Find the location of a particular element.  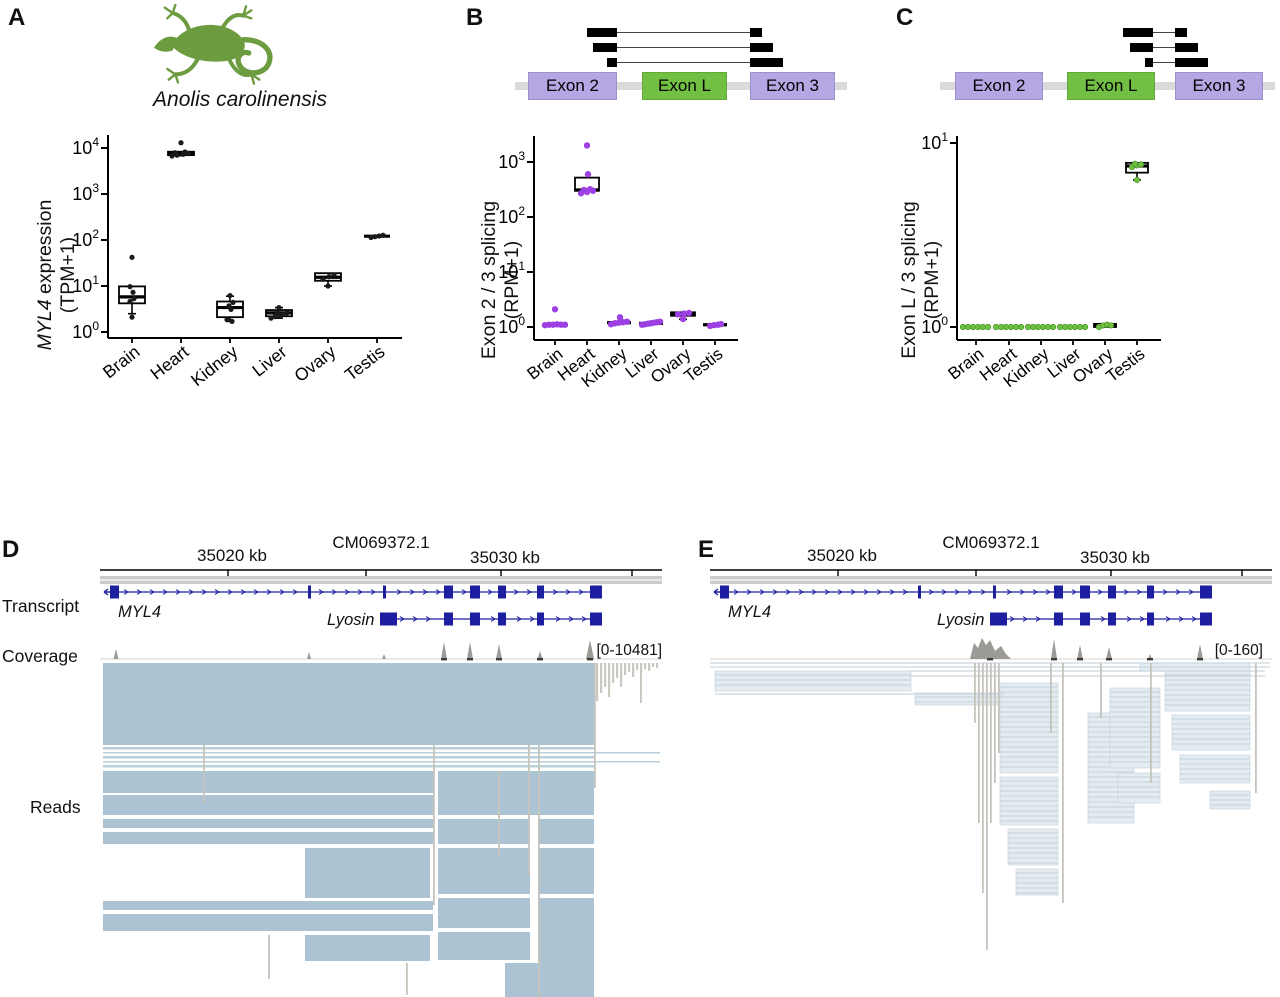

coverage-range-d: [0-10481] is located at coordinates (629, 650).